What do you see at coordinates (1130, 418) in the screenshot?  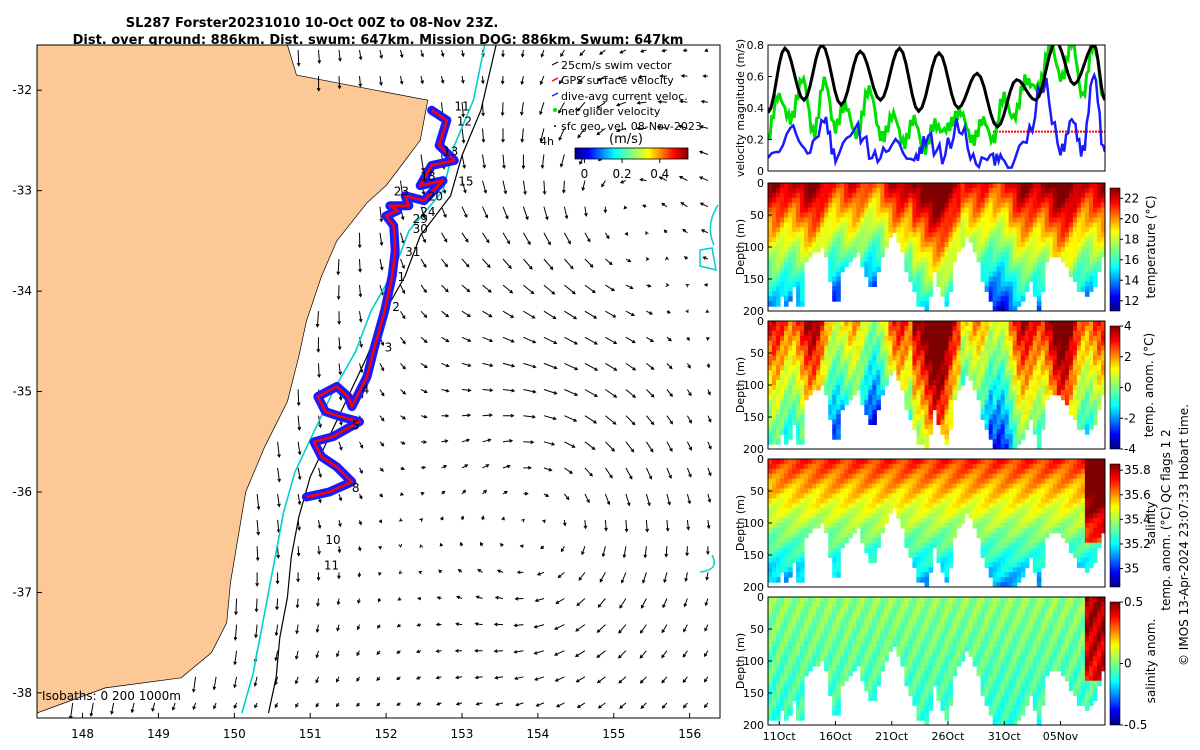 I see `section-colorbar-tick-label: -2` at bounding box center [1130, 418].